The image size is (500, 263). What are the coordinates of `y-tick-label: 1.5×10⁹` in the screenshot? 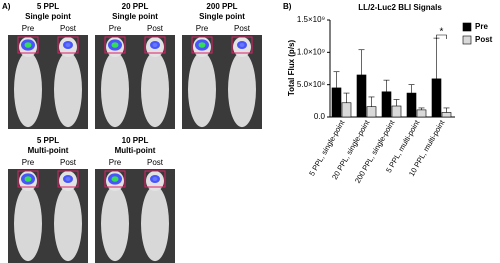 It's located at (311, 19).